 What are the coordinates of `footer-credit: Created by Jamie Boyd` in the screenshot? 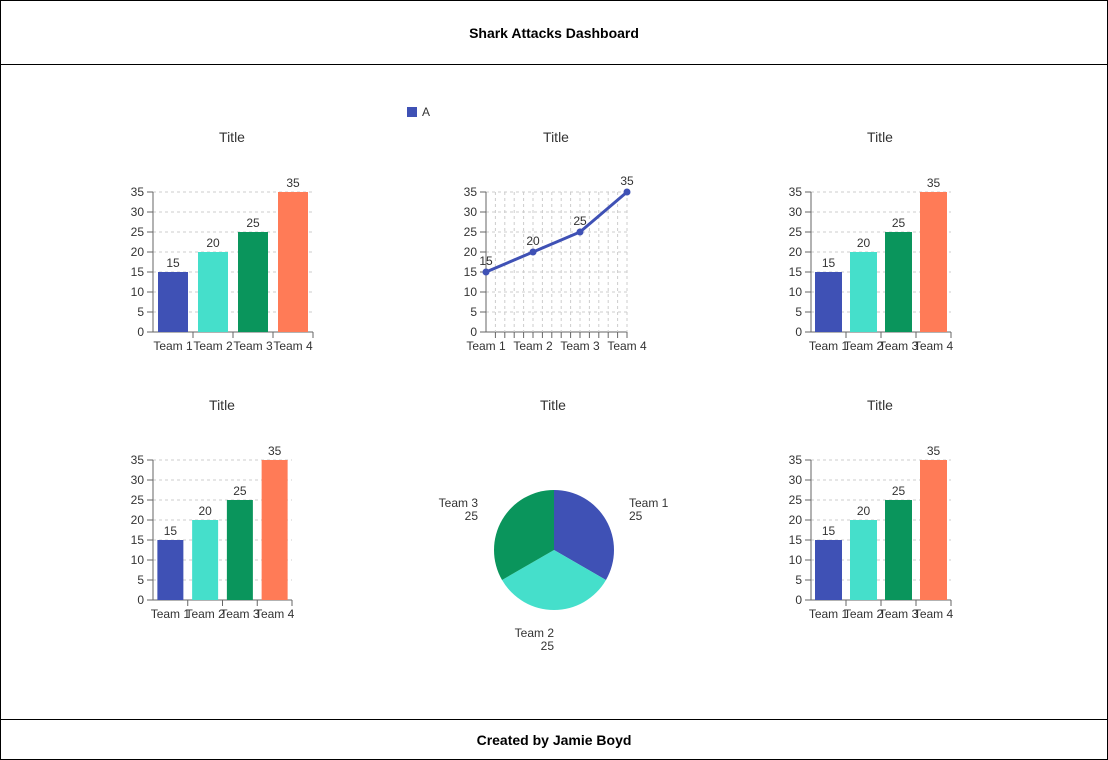 It's located at (554, 740).